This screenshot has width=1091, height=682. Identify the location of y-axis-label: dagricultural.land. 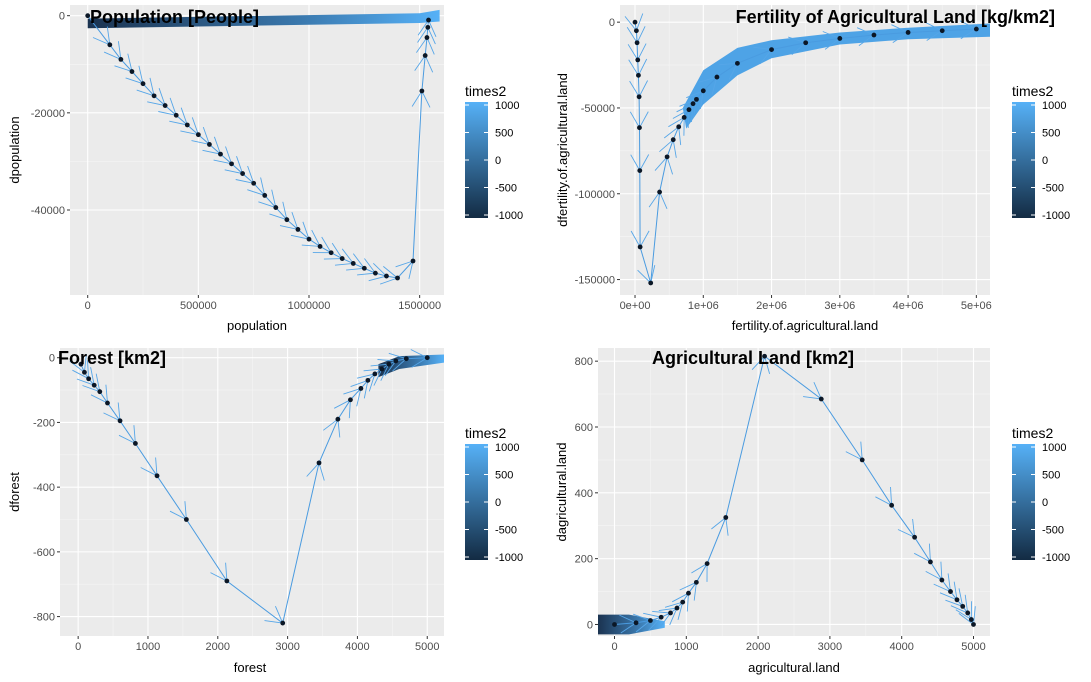
(561, 491).